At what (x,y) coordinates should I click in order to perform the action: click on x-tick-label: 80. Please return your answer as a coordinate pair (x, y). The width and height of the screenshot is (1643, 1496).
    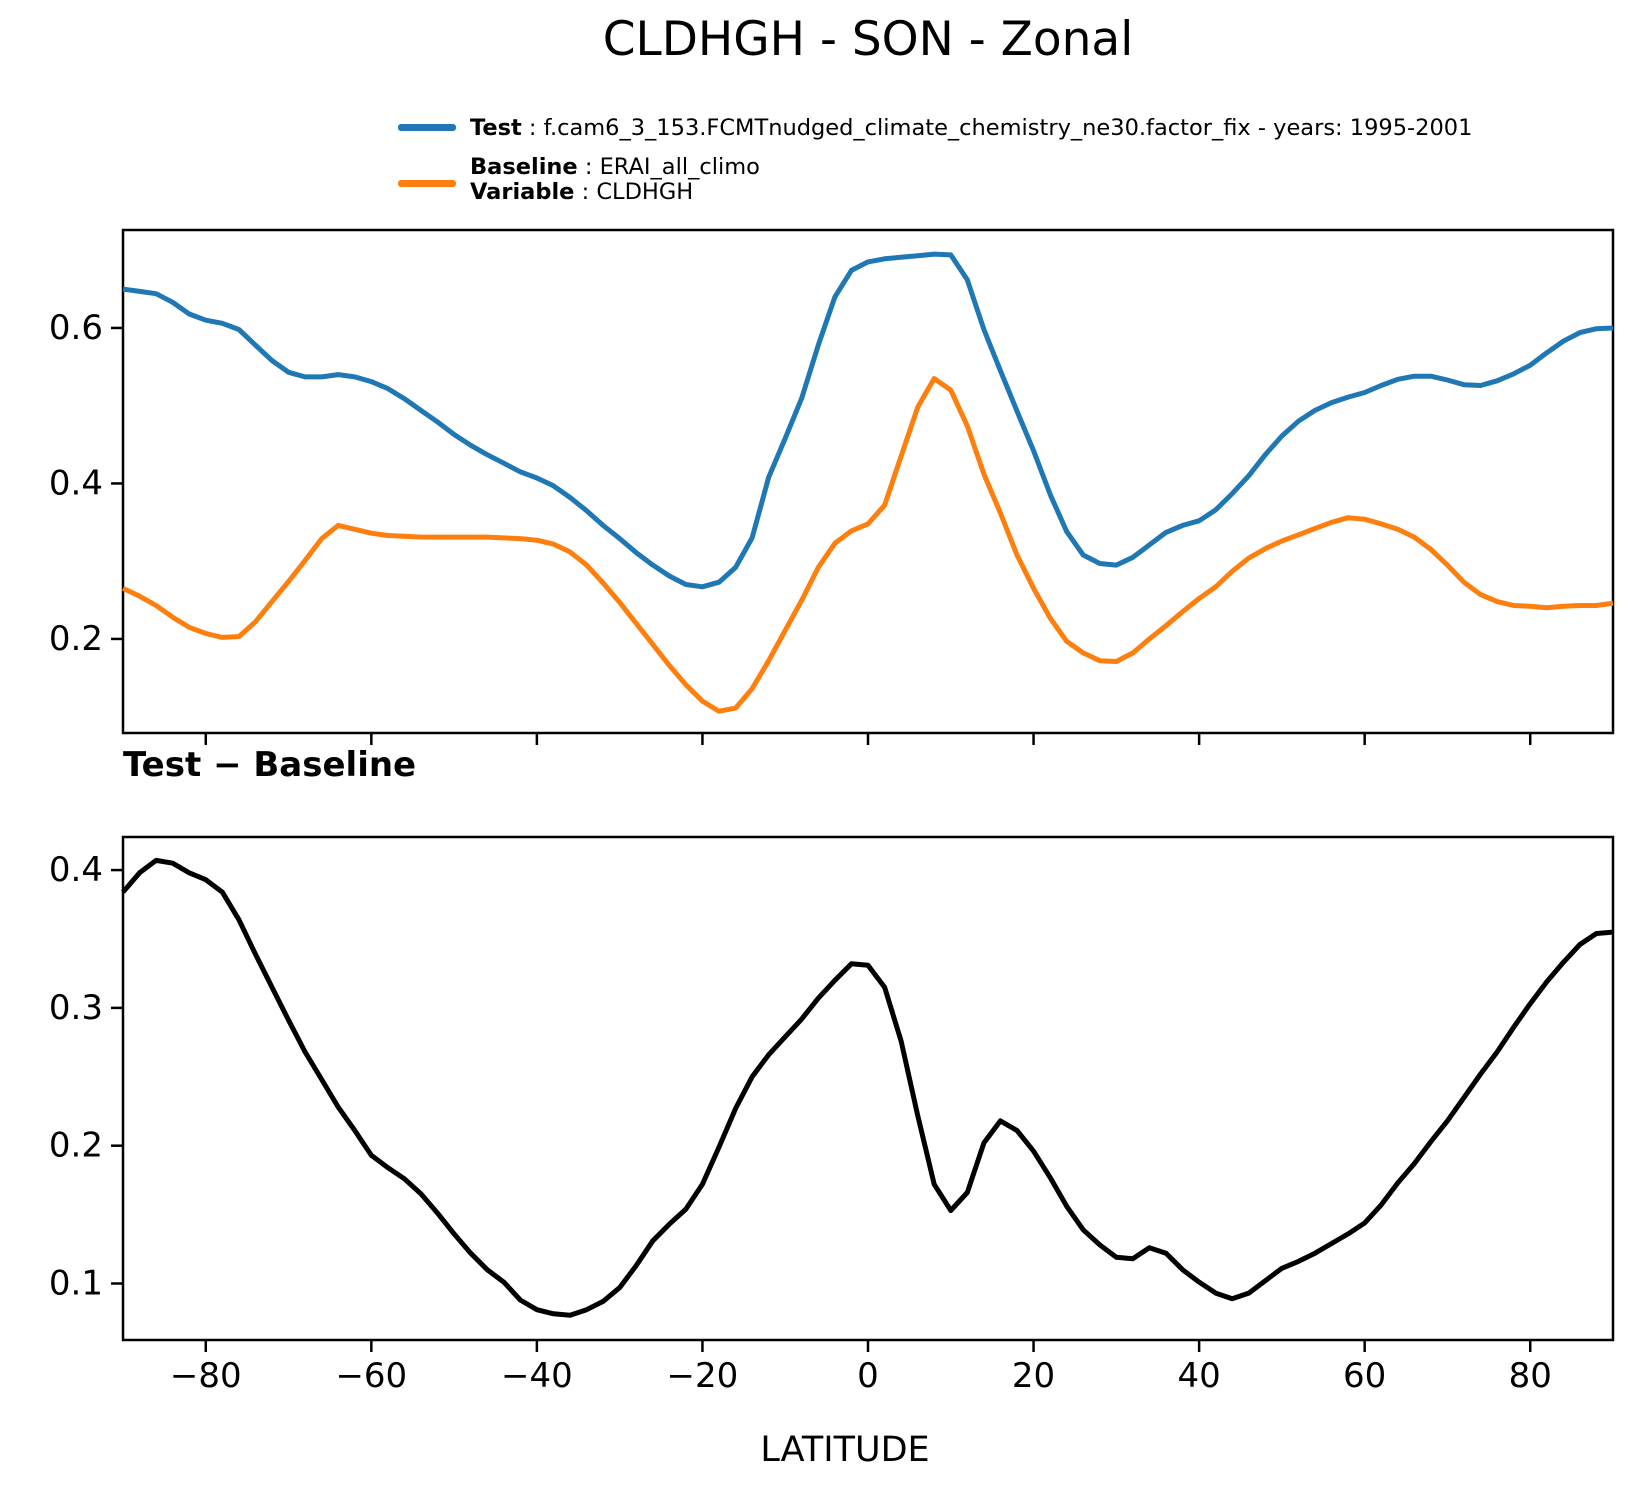
    Looking at the image, I should click on (1530, 1376).